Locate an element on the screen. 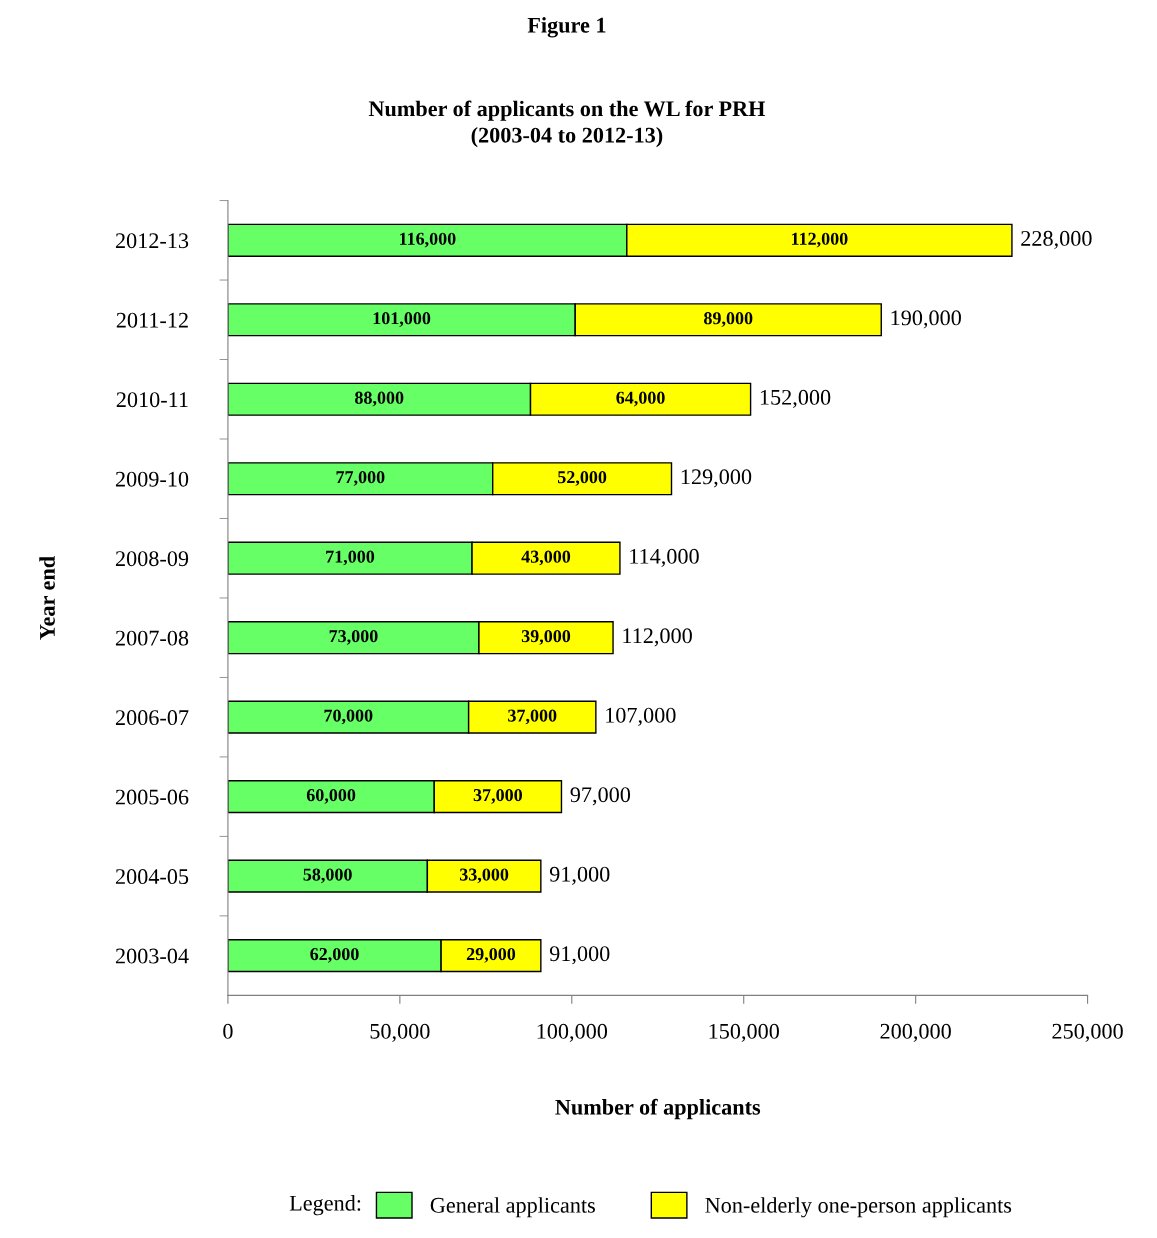  chart-subtitle: Number of applicants on the WL for PRH (2003-04 to 2012-13) is located at coordinates (567, 124).